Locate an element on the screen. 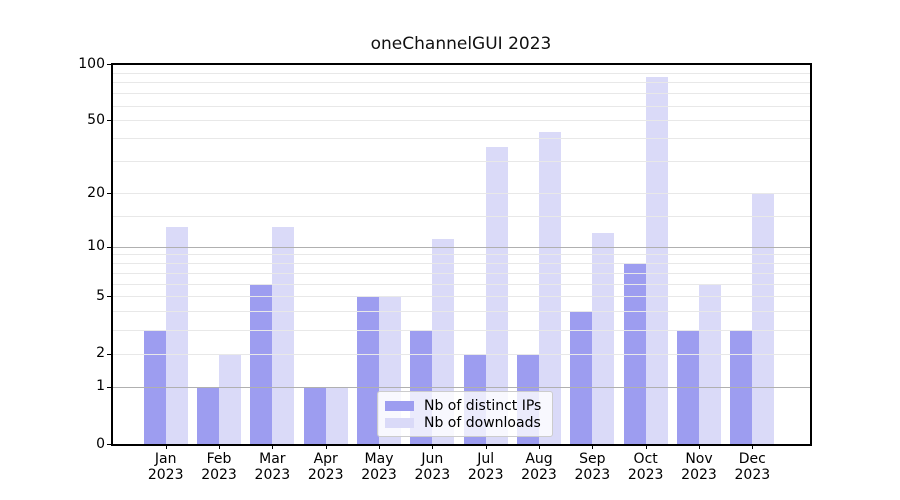 This screenshot has height=500, width=900. x-axis-tick-label: Mar 2023 is located at coordinates (272, 467).